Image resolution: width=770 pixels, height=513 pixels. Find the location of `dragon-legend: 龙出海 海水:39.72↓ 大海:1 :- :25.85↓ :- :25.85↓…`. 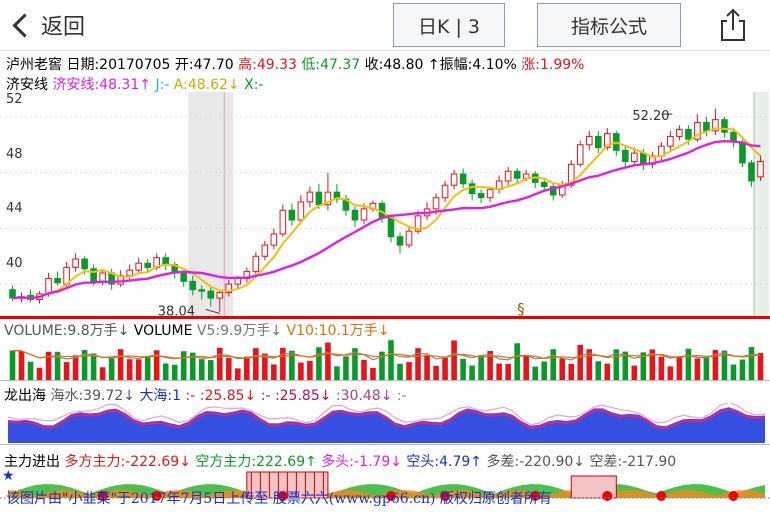

dragon-legend: 龙出海 海水:39.72↓ 大海:1 :- :25.85↓ :- :25.85↓… is located at coordinates (205, 395).